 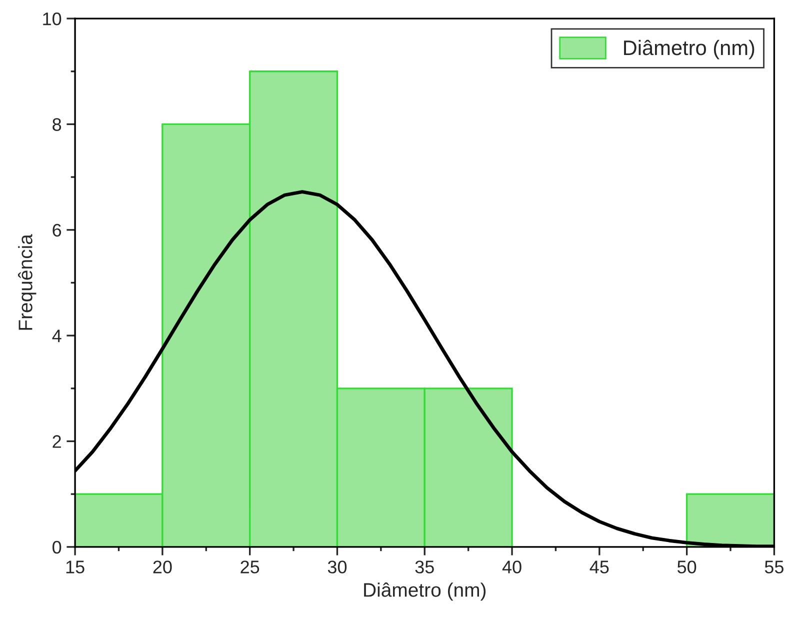 I want to click on y-tick-label: 10, so click(x=52, y=19).